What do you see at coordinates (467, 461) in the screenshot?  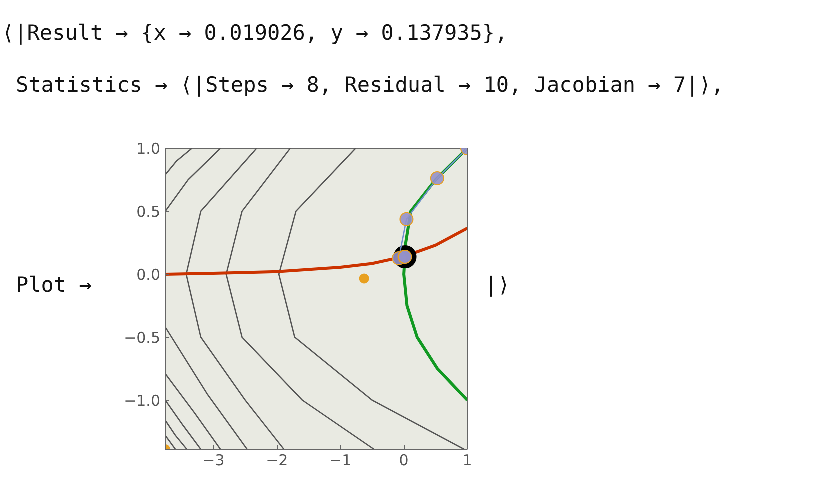 I see `x-tick-label: 1` at bounding box center [467, 461].